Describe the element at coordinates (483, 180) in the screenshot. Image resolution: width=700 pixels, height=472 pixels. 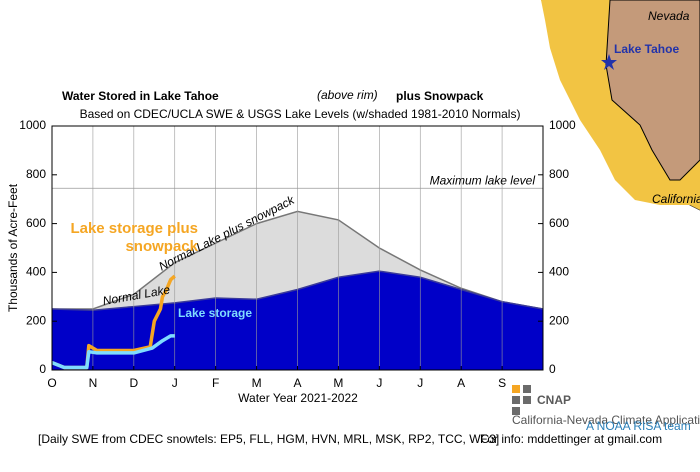
I see `annotation: Maximum lake level` at that location.